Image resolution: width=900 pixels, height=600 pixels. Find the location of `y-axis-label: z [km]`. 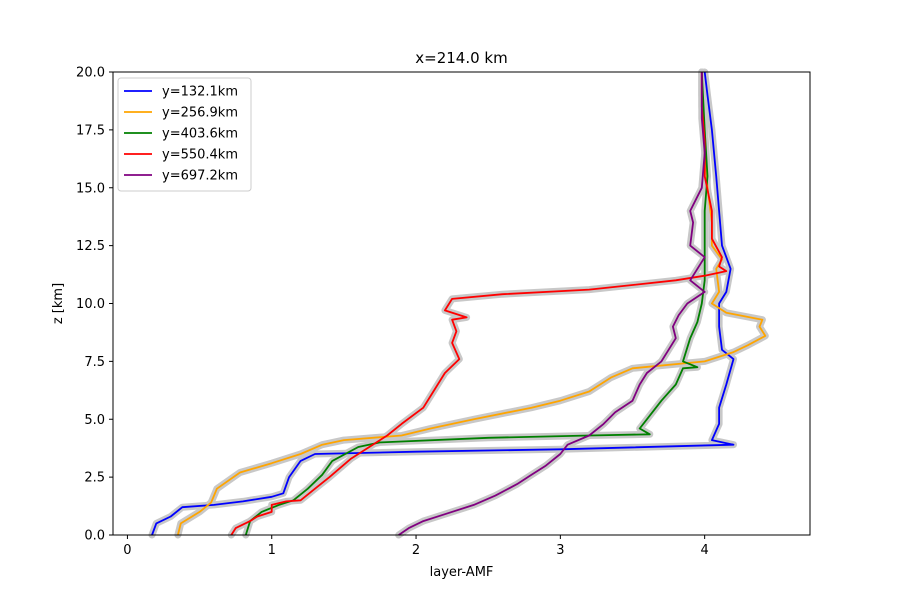

y-axis-label: z [km] is located at coordinates (58, 303).